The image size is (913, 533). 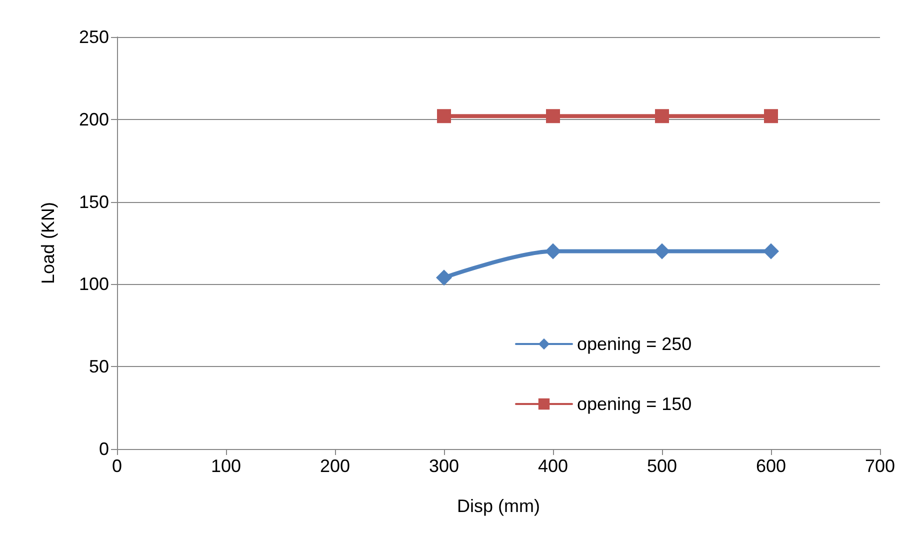 What do you see at coordinates (498, 506) in the screenshot?
I see `x-axis-title: Disp (mm)` at bounding box center [498, 506].